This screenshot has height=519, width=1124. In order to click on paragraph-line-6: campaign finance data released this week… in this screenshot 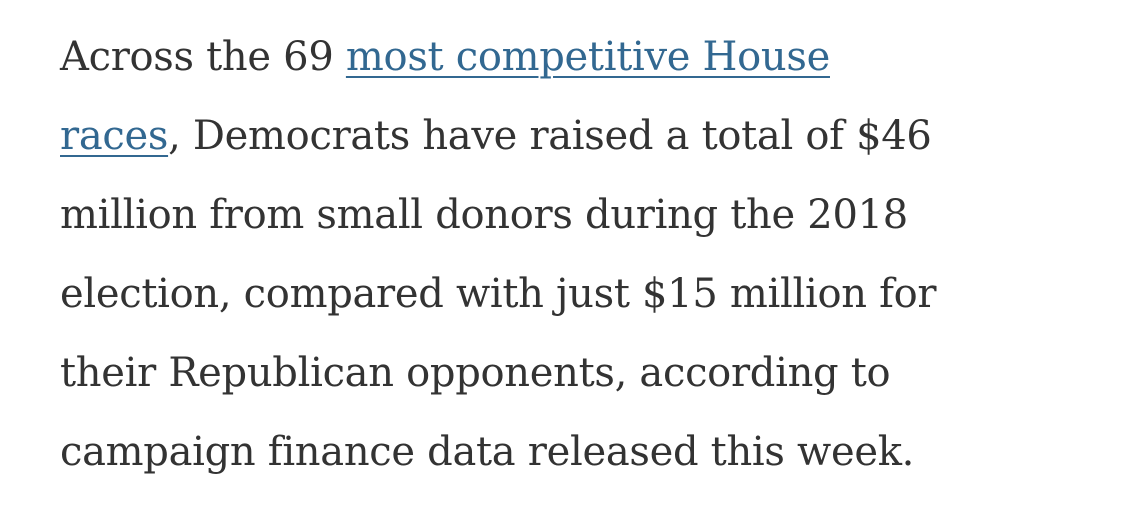, I will do `click(580, 452)`.